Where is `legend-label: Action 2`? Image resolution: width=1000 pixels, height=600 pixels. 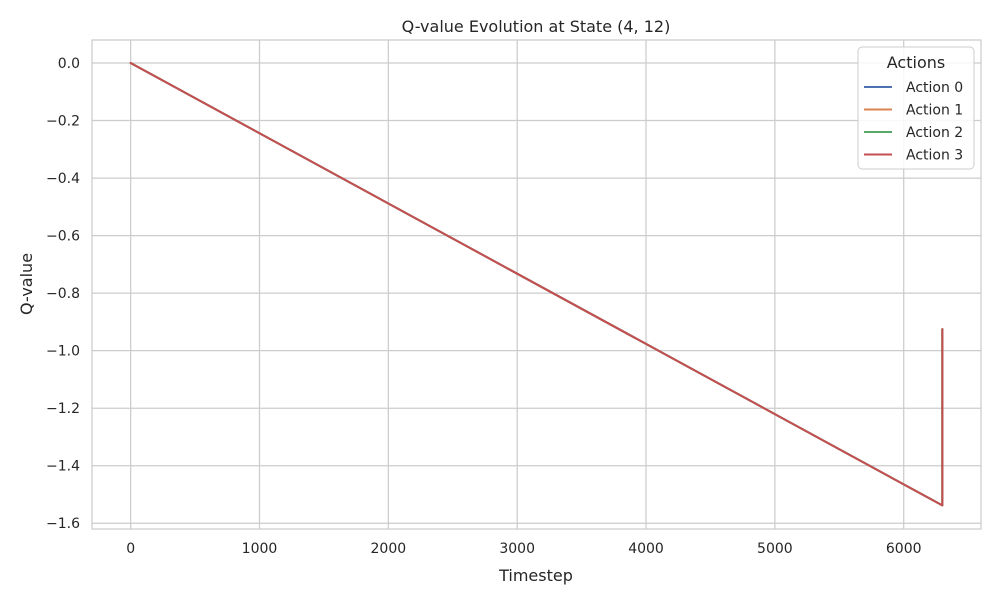
legend-label: Action 2 is located at coordinates (934, 133).